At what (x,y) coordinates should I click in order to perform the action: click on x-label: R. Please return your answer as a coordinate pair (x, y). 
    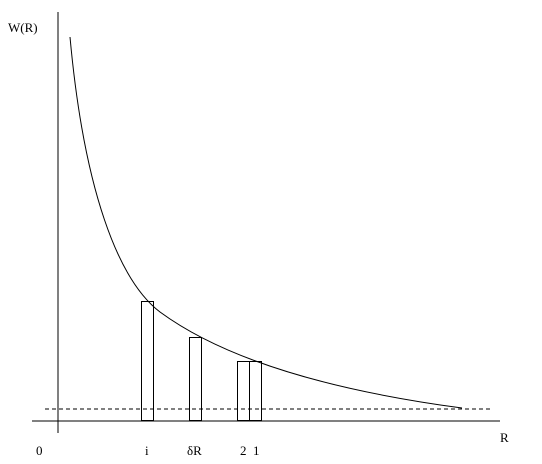
    Looking at the image, I should click on (504, 437).